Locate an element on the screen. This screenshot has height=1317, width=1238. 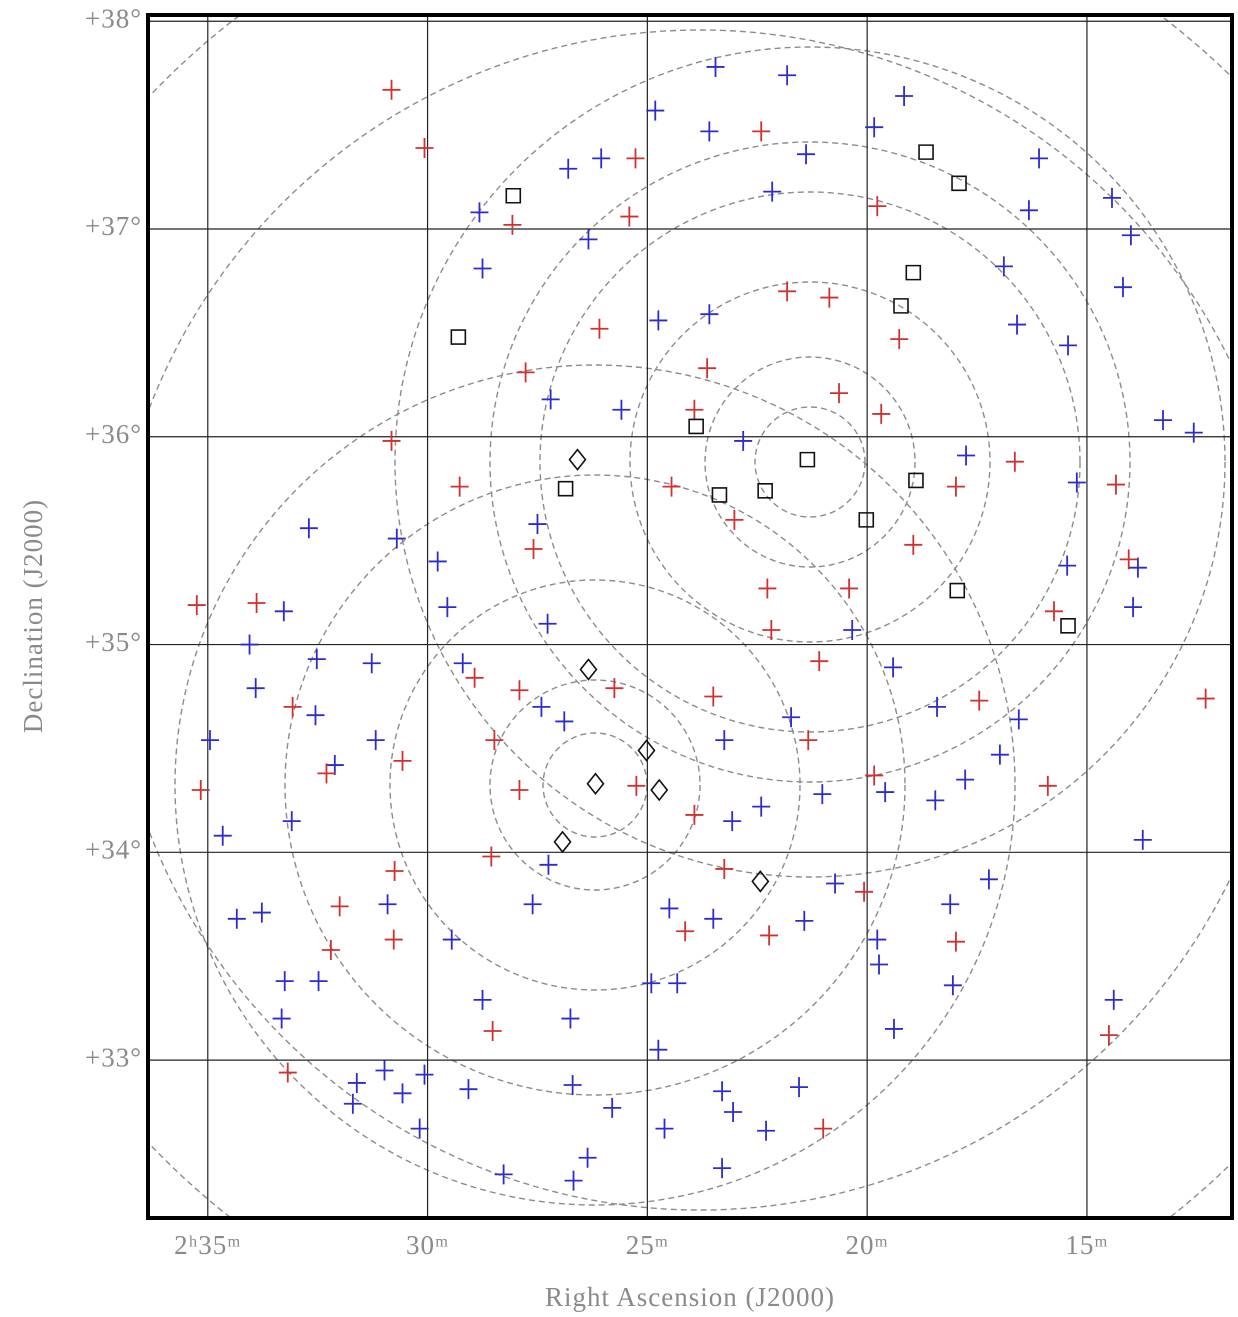
x-tick-label: 25ᵐ is located at coordinates (647, 1245).